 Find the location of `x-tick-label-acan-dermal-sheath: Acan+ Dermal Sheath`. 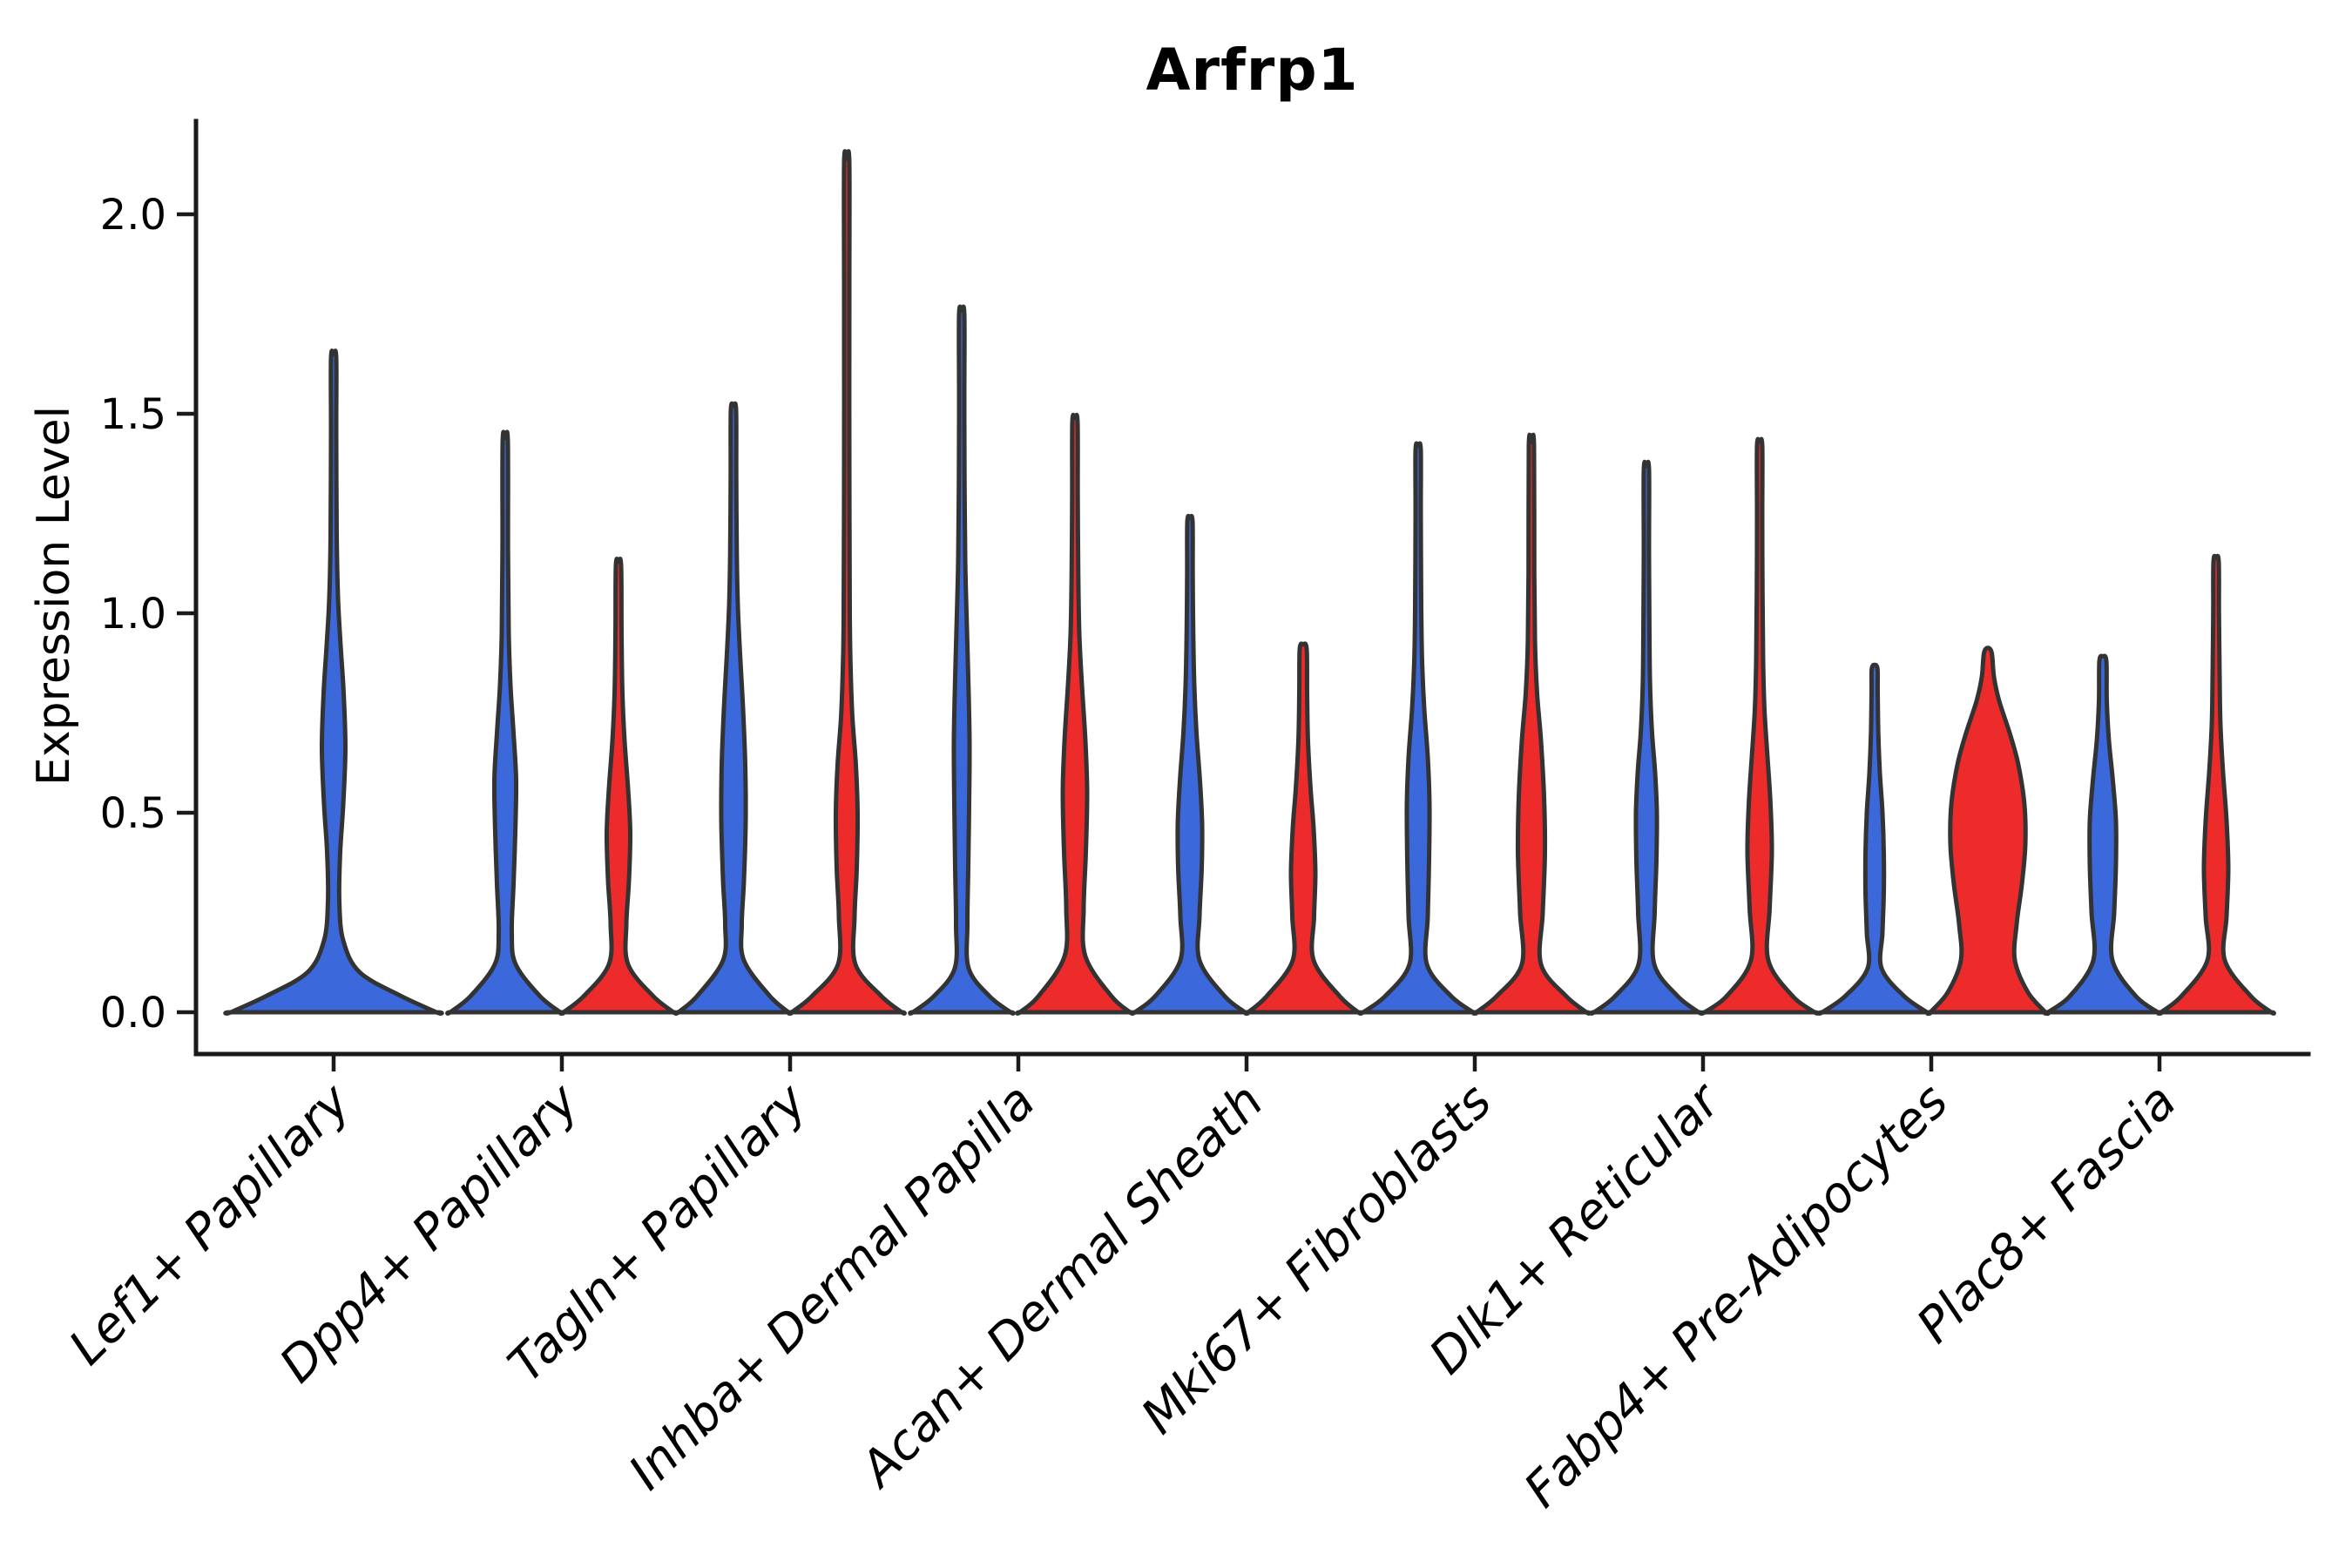

x-tick-label-acan-dermal-sheath: Acan+ Dermal Sheath is located at coordinates (1061, 1286).